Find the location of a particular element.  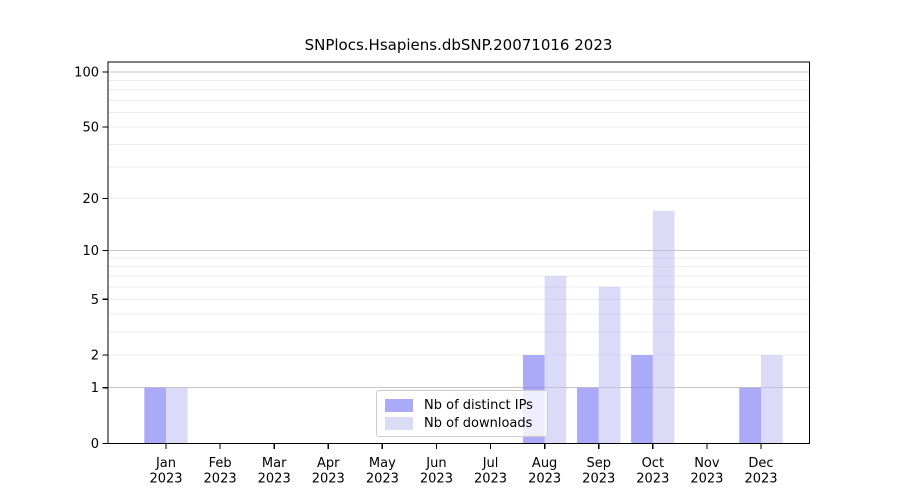

legend-item-downloads: Nb of downloads is located at coordinates (462, 423).